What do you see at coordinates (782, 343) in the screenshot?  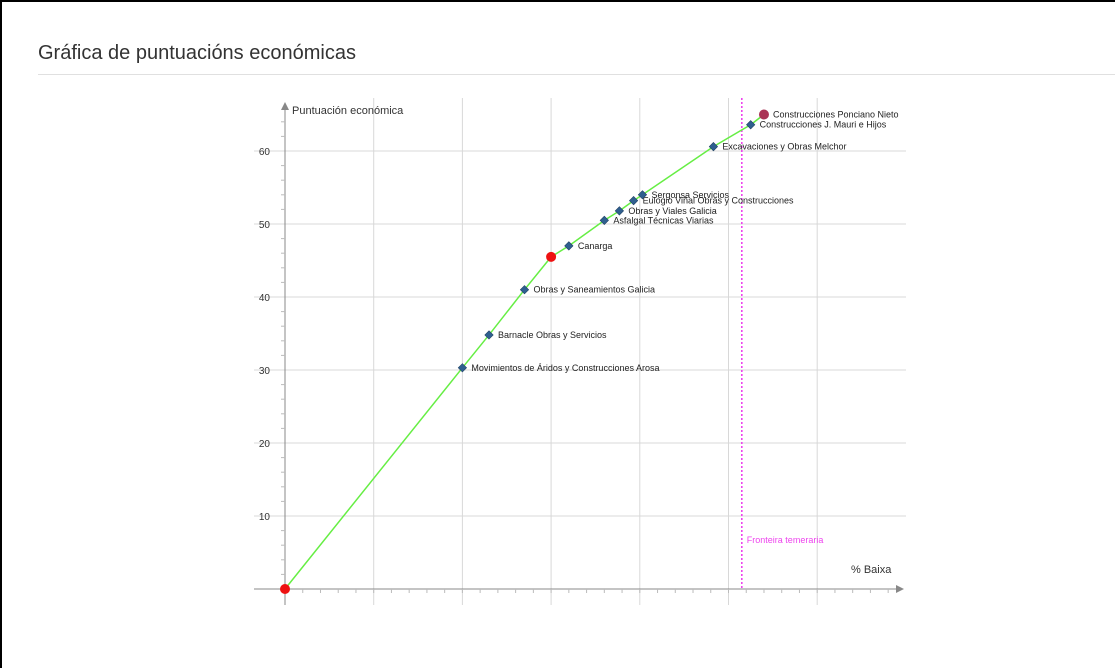 I see `threshold-group: Fronteira temeraria` at bounding box center [782, 343].